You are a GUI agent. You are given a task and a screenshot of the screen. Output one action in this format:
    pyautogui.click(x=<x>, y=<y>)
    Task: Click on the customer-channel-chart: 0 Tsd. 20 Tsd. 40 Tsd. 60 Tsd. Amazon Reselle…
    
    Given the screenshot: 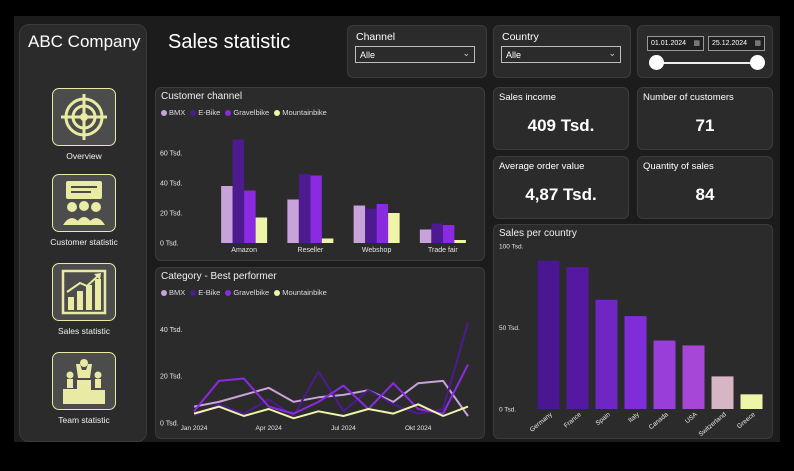 What is the action you would take?
    pyautogui.click(x=313, y=196)
    